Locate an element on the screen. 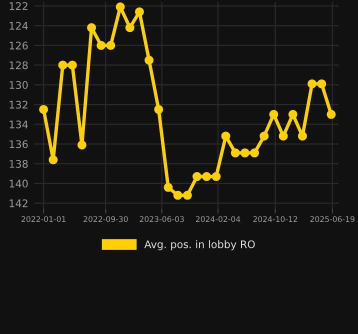 This screenshot has width=358, height=334. y-tick-label: 132 is located at coordinates (19, 104).